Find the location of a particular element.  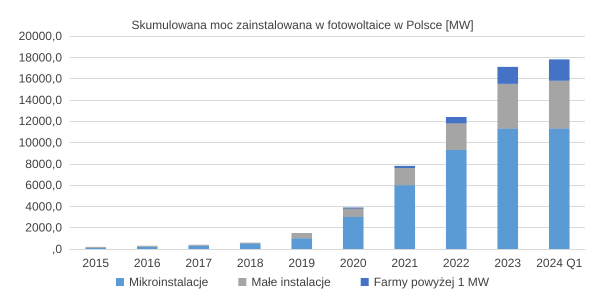

y-tick-label: 12000,0 is located at coordinates (40, 121).